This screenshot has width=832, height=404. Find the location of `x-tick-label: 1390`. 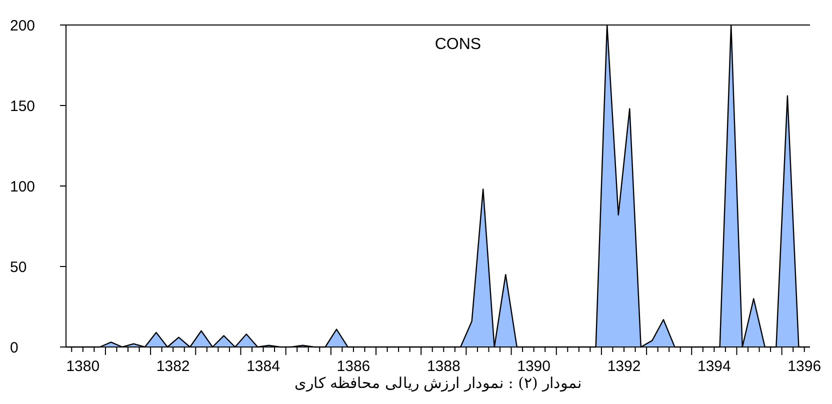

x-tick-label: 1390 is located at coordinates (534, 366).